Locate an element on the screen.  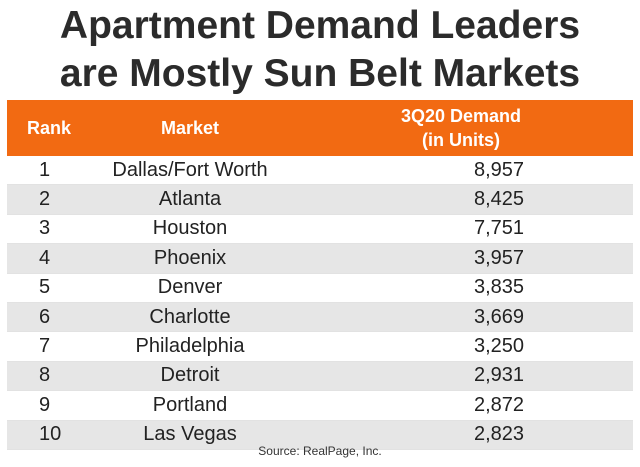
demand-cell: 2,823 is located at coordinates (461, 435).